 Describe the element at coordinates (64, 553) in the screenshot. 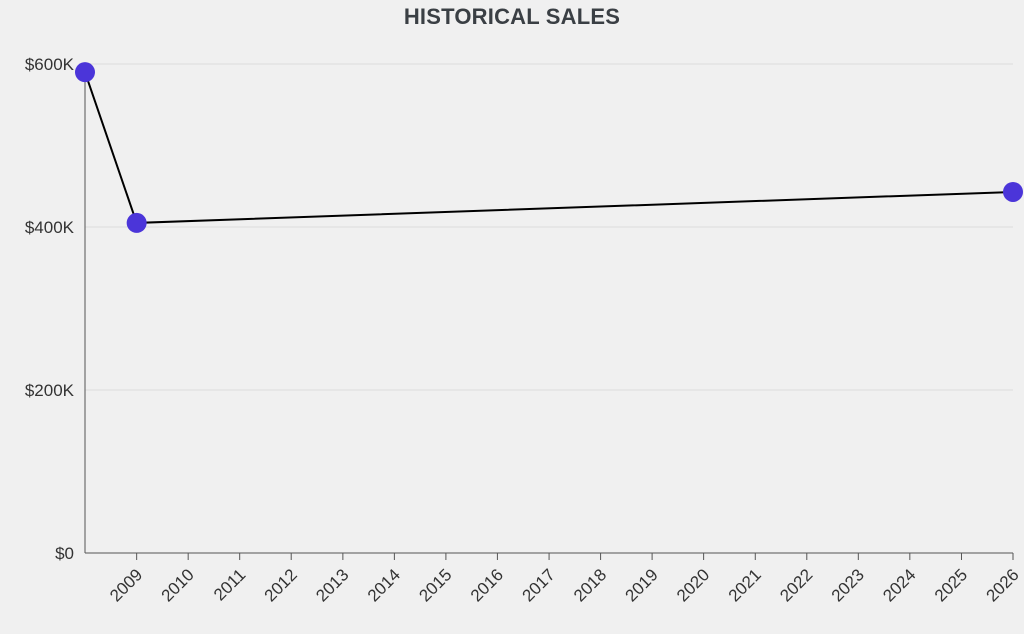

I see `y-tick-label: $0` at that location.